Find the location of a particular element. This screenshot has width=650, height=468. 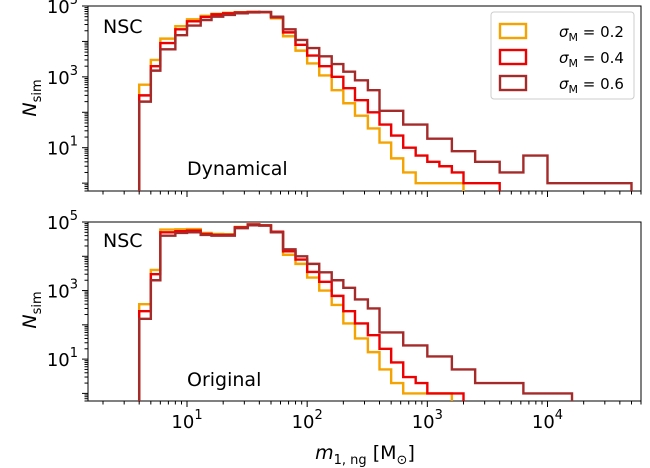

legend-label: σM = 0.4 is located at coordinates (591, 59).